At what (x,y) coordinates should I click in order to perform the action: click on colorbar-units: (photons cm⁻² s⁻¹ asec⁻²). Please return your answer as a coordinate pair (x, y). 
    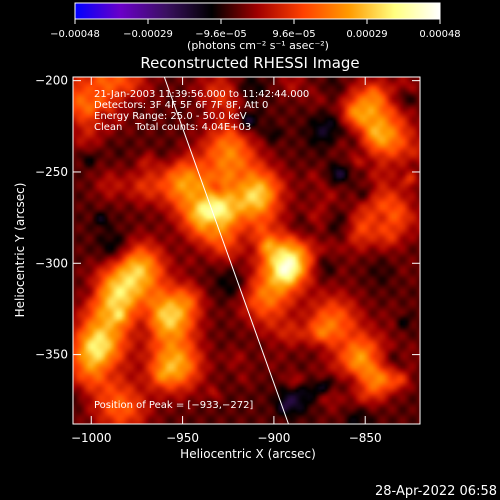
    Looking at the image, I should click on (258, 45).